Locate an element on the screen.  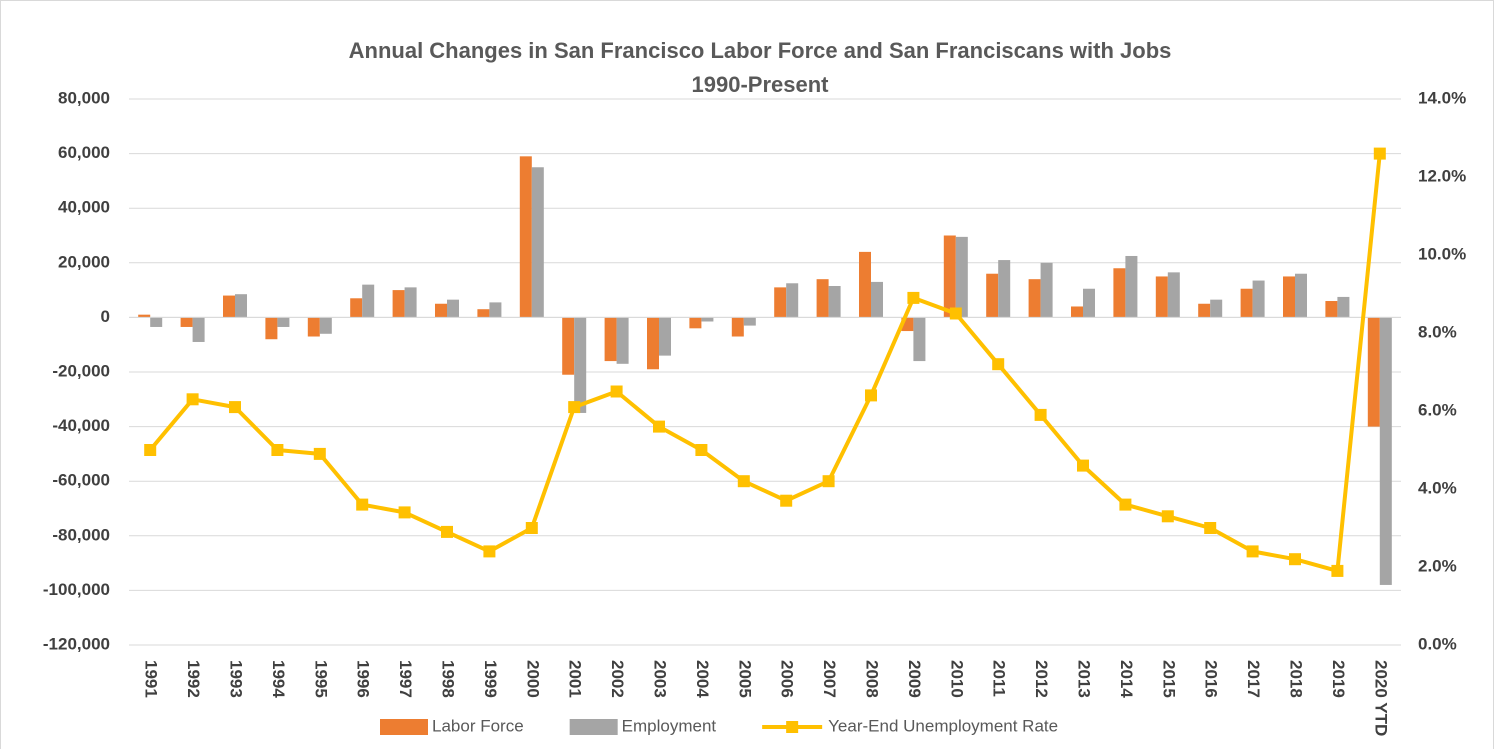
x-tick-label: 2003 is located at coordinates (660, 679).